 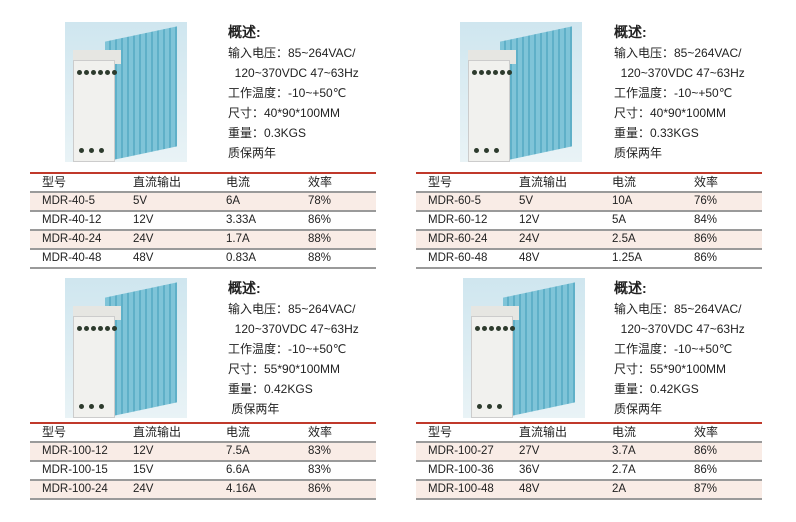 I want to click on table-cell: 84%, so click(x=706, y=220).